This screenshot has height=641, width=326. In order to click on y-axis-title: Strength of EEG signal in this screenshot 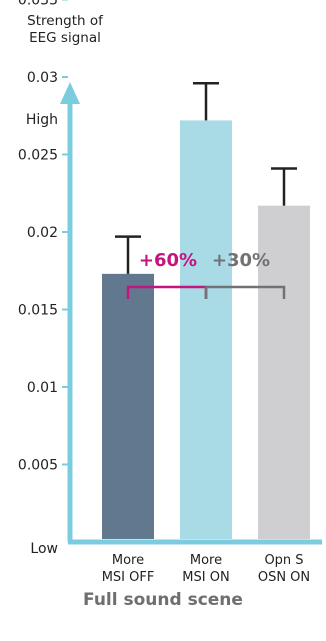, I will do `click(65, 30)`.